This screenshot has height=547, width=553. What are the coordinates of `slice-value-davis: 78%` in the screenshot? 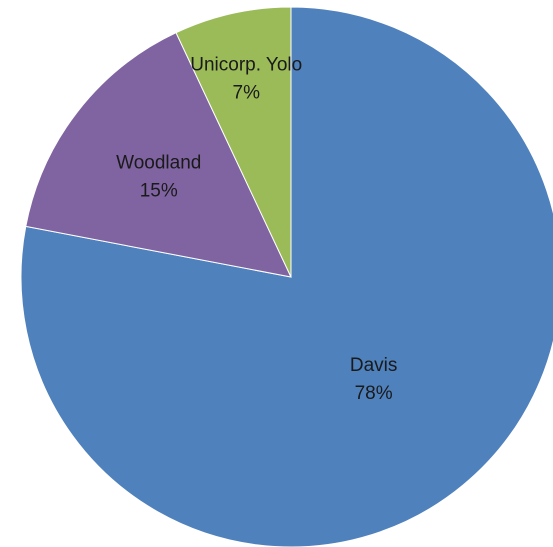 It's located at (374, 393).